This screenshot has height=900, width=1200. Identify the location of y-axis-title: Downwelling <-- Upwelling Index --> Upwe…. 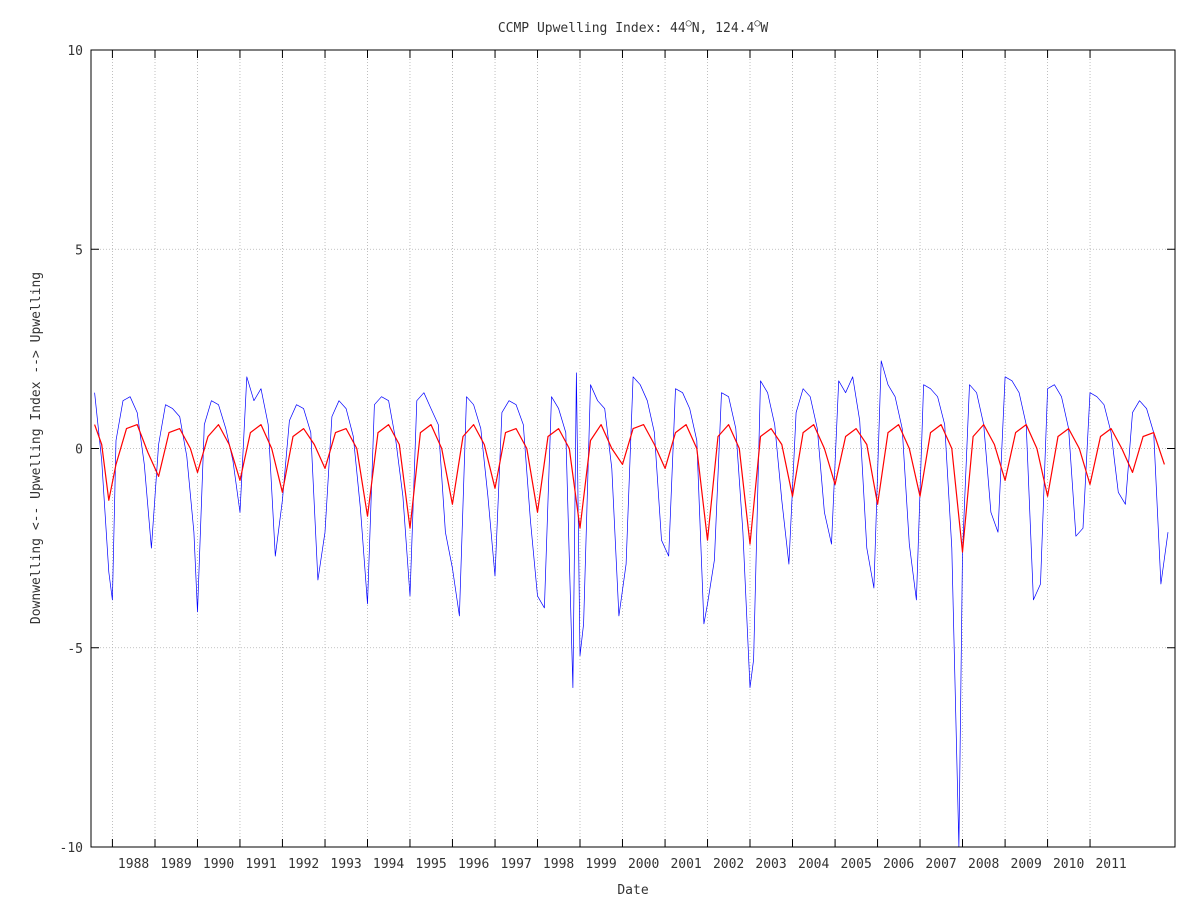
(36, 448).